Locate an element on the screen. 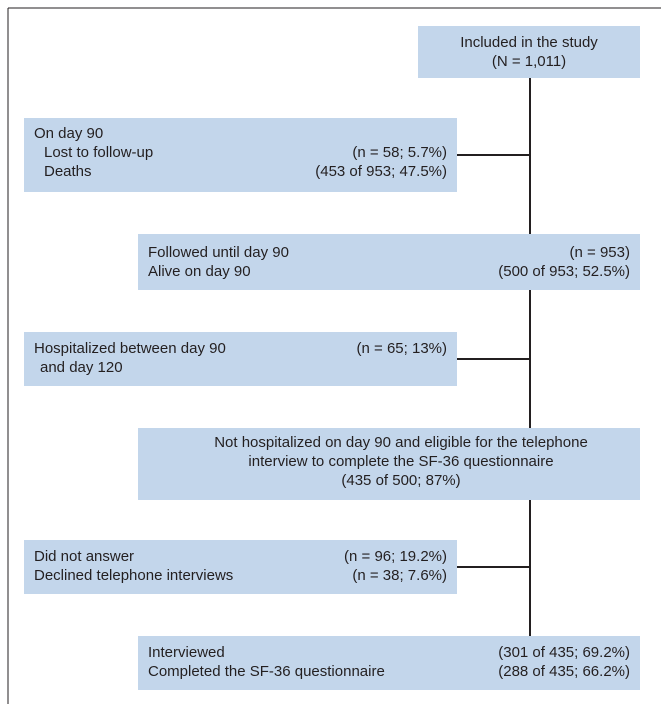 The height and width of the screenshot is (704, 661). node-count: (453 of 953; 47.5%) is located at coordinates (381, 171).